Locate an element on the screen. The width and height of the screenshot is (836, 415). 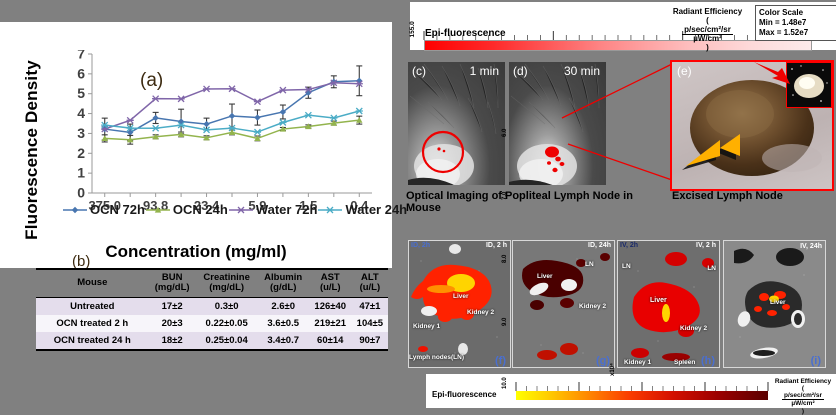
table-cell-mouse: OCN treated 24 h is located at coordinates (92, 340).